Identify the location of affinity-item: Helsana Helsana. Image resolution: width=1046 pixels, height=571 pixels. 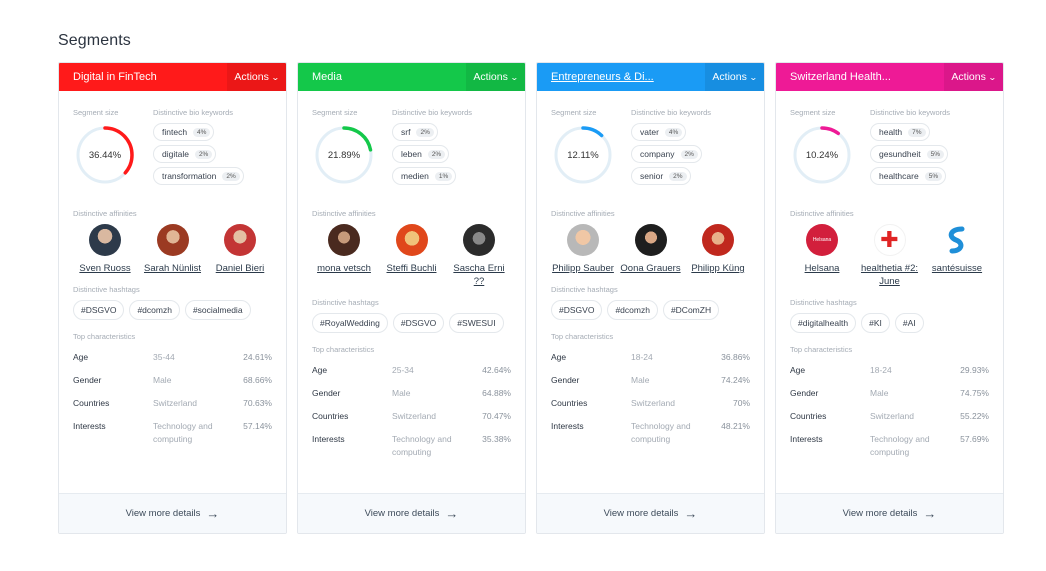
(822, 256).